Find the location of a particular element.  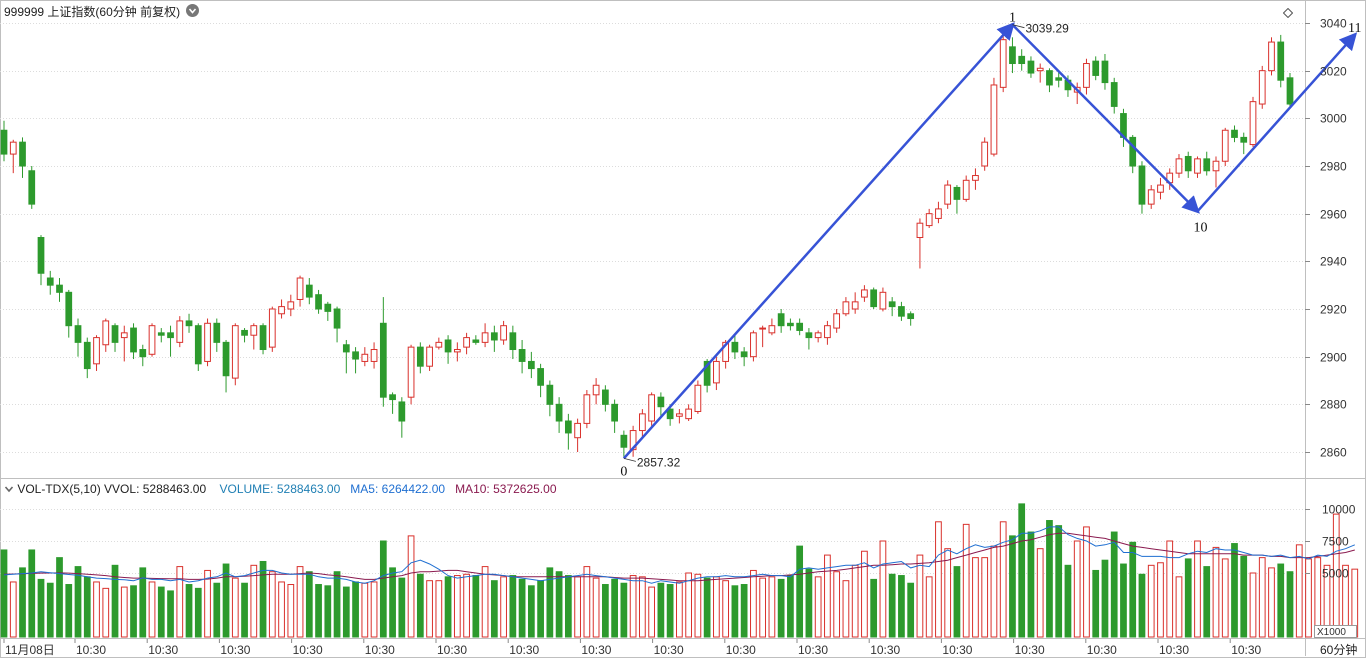

price-tick-label: 2960 is located at coordinates (1333, 215).